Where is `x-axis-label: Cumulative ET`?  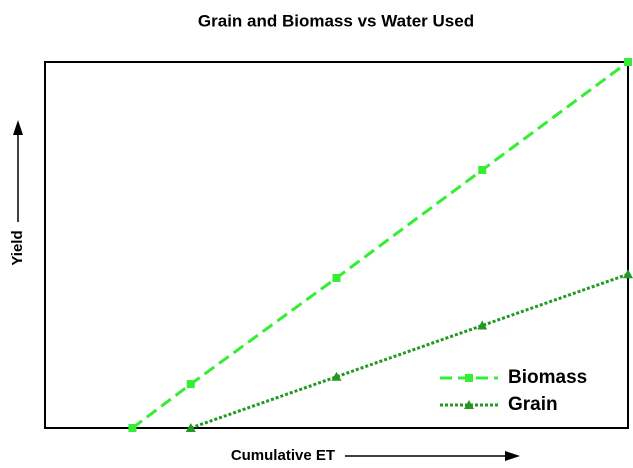 x-axis-label: Cumulative ET is located at coordinates (283, 455).